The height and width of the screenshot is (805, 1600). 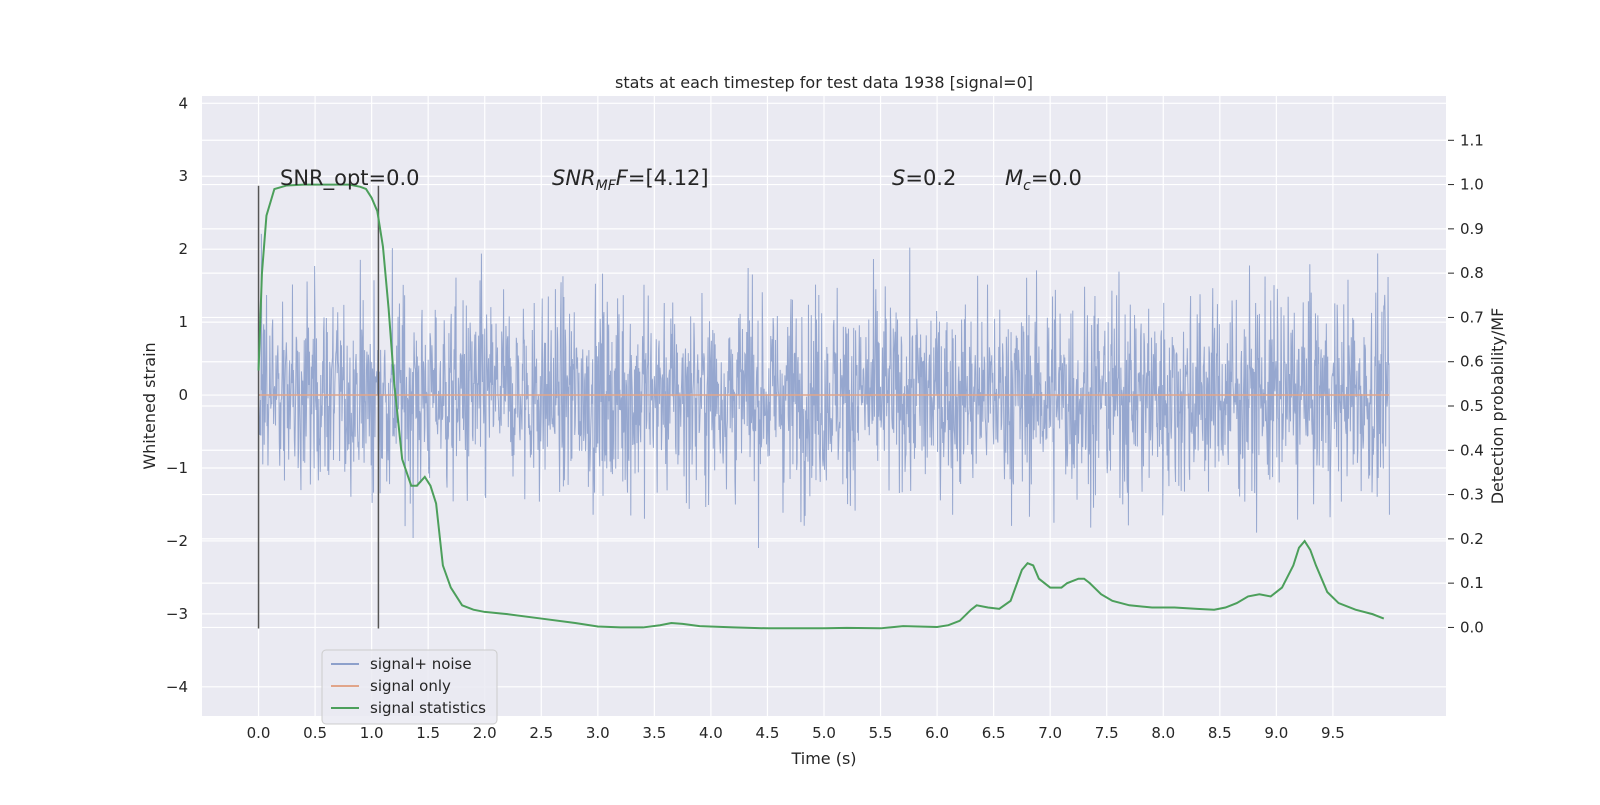 What do you see at coordinates (315, 733) in the screenshot?
I see `x-tick-label: 0.5` at bounding box center [315, 733].